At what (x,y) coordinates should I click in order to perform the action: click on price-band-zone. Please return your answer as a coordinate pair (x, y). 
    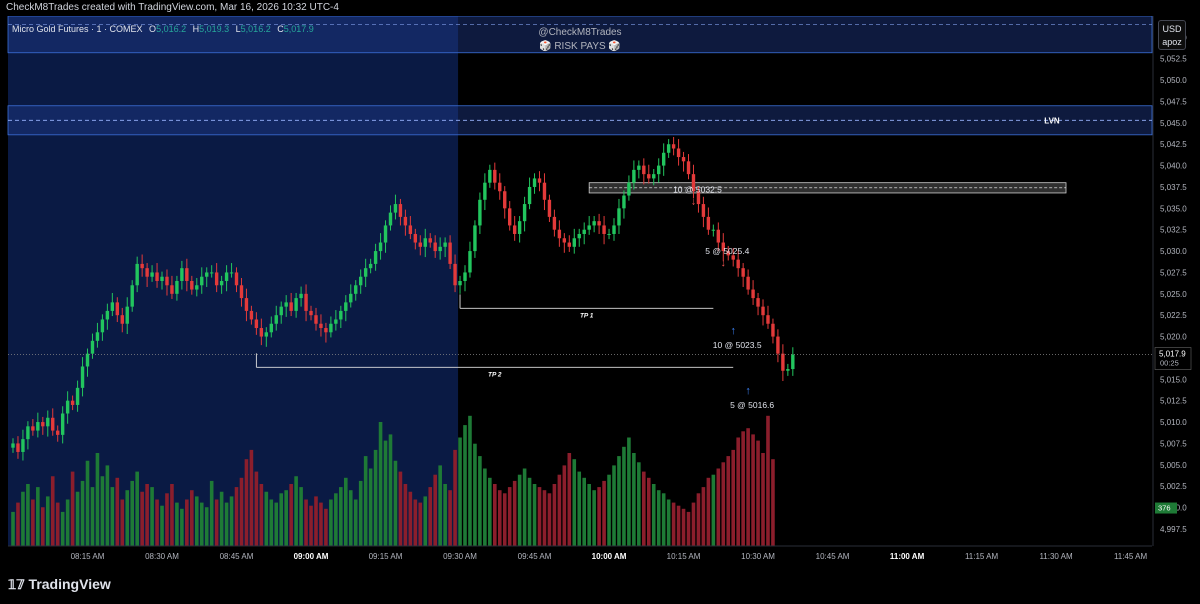
    Looking at the image, I should click on (580, 35).